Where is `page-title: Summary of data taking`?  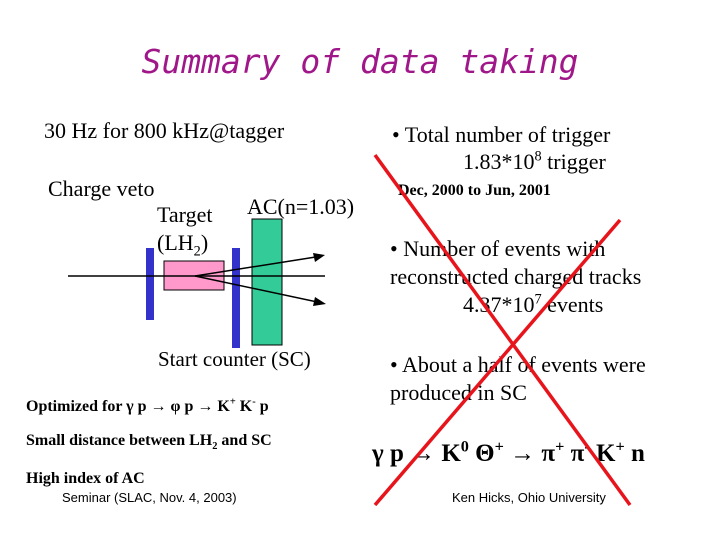 page-title: Summary of data taking is located at coordinates (360, 61).